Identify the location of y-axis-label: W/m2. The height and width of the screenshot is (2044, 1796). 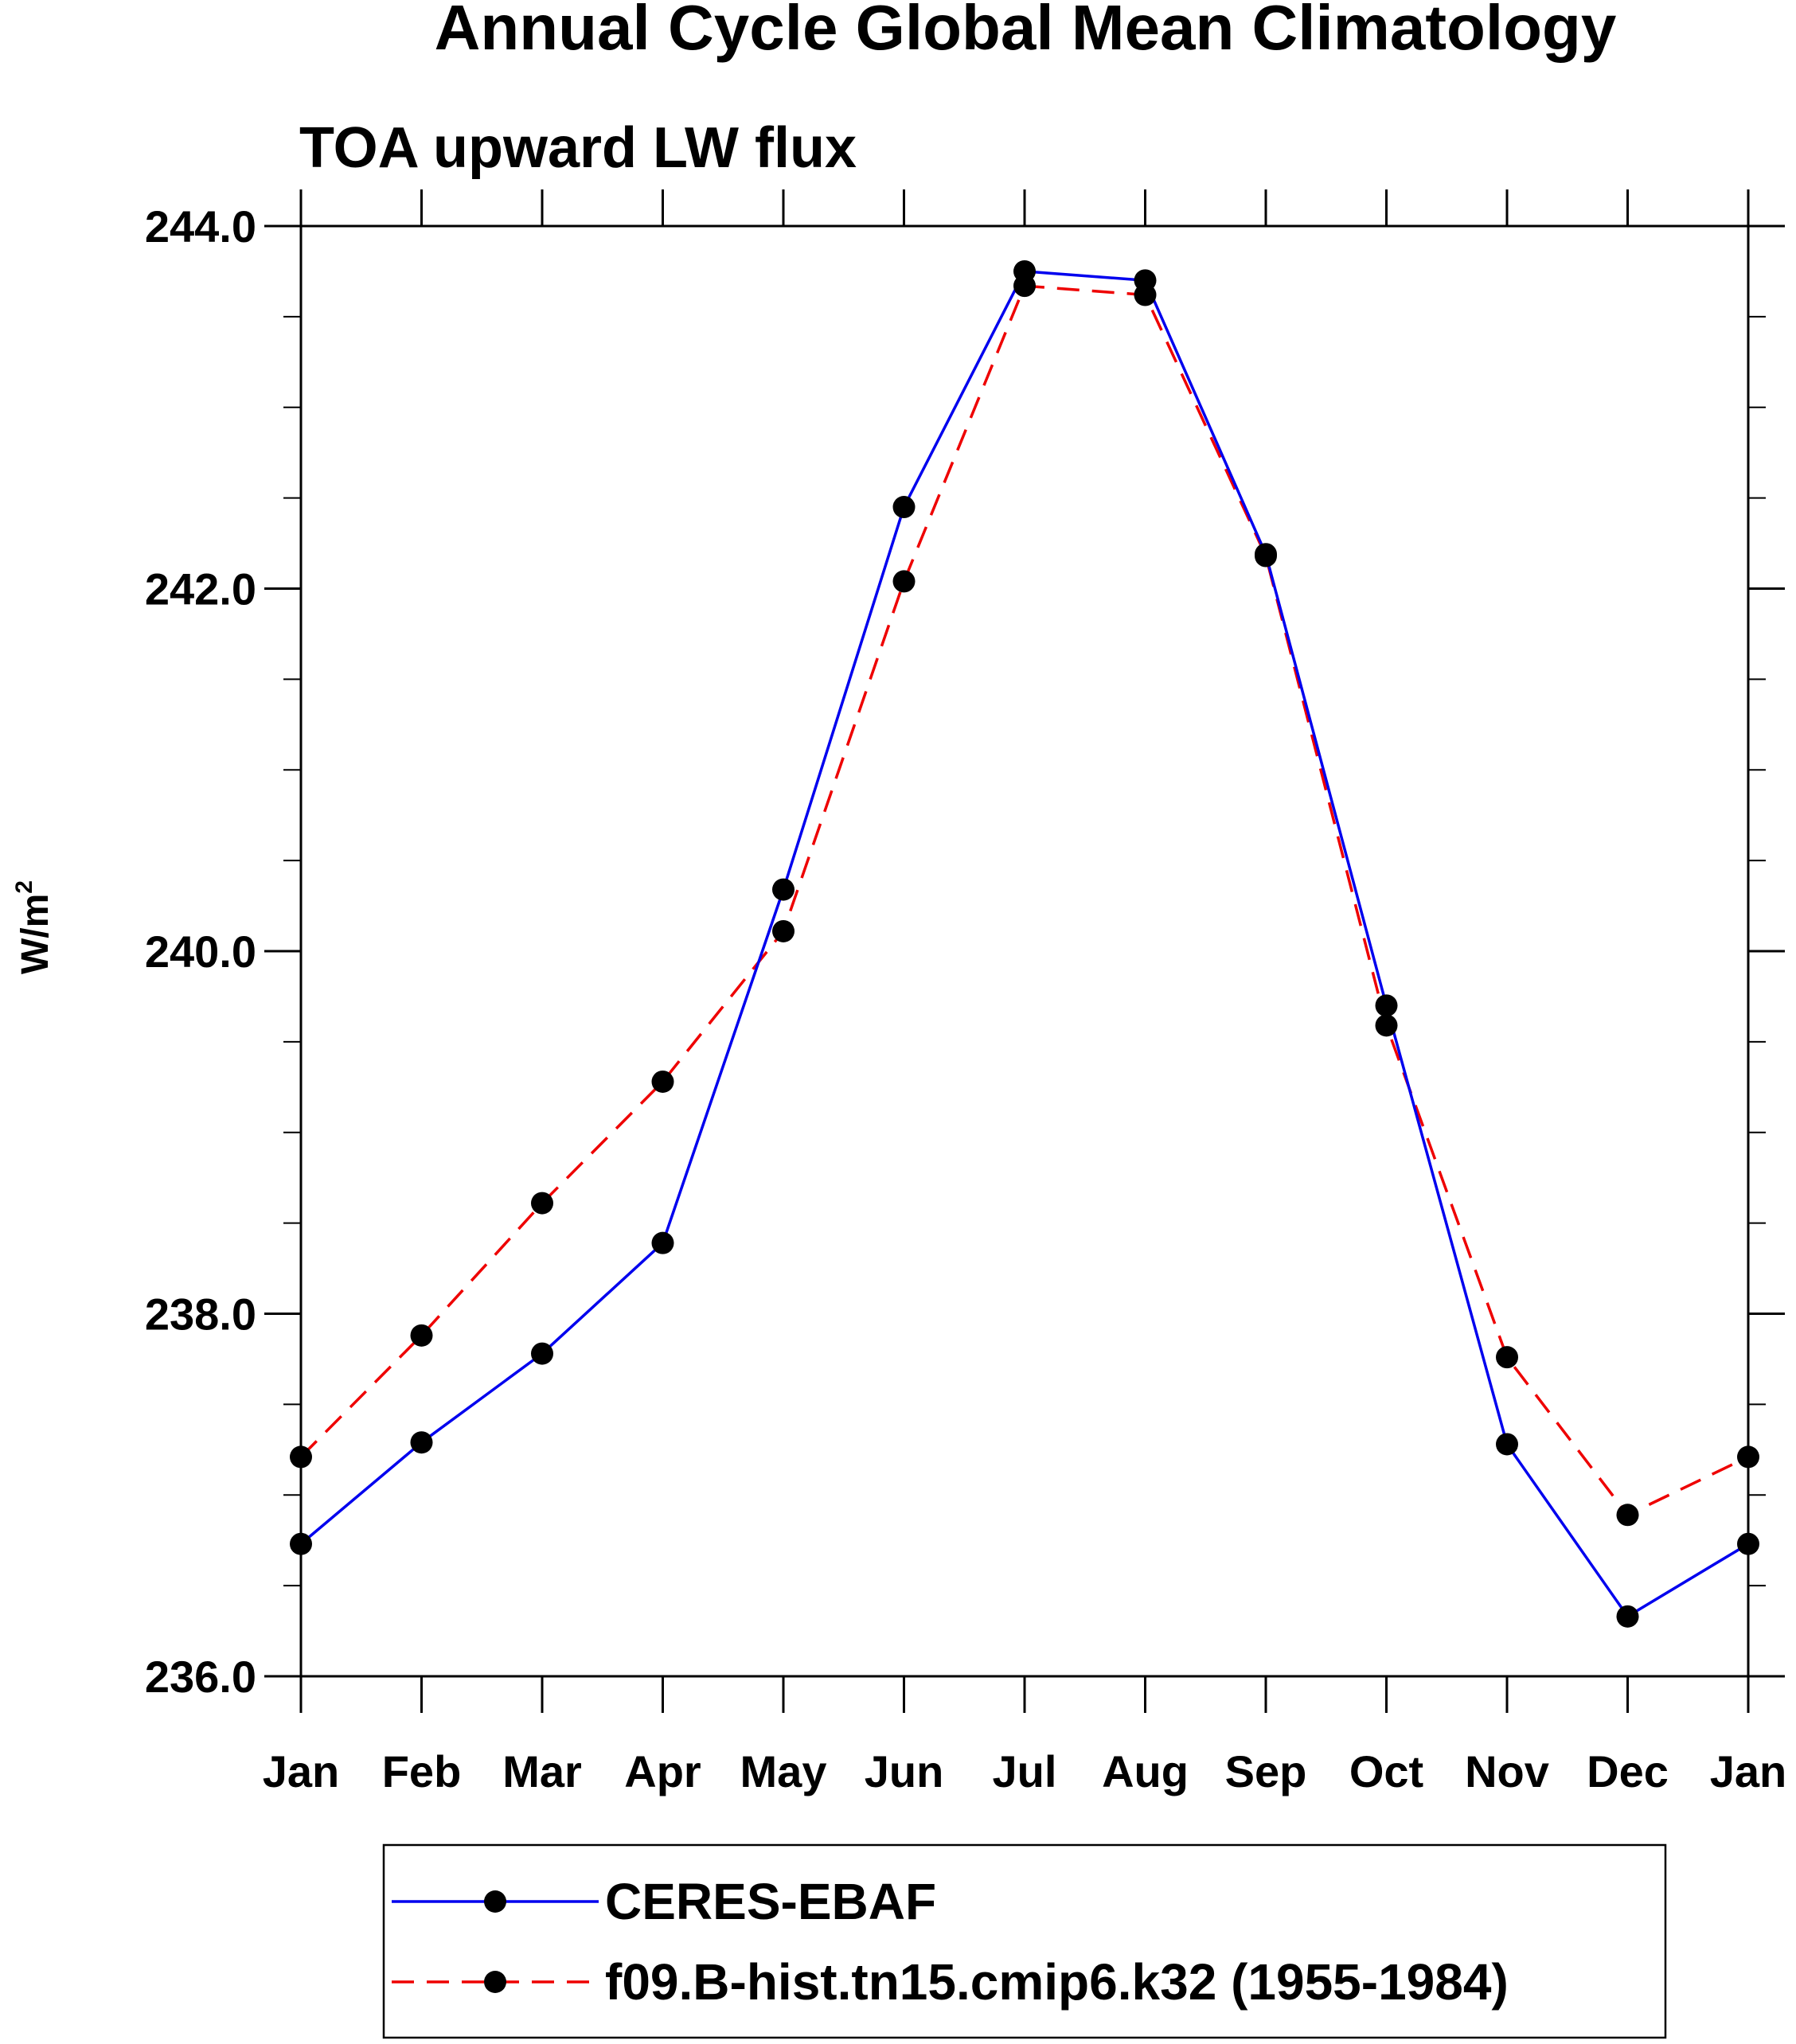
(34, 927).